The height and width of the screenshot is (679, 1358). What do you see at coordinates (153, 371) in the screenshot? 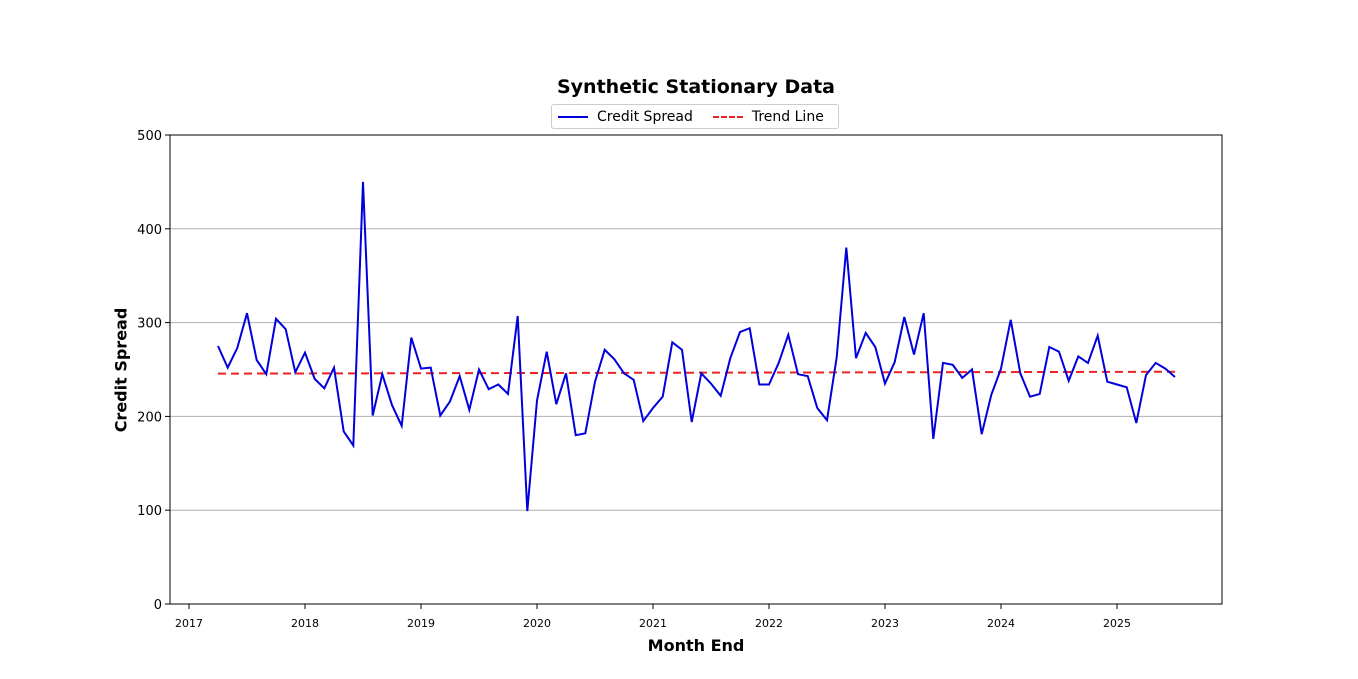
I see `y-axis-ticks: 0 100 200 300 400 500` at bounding box center [153, 371].